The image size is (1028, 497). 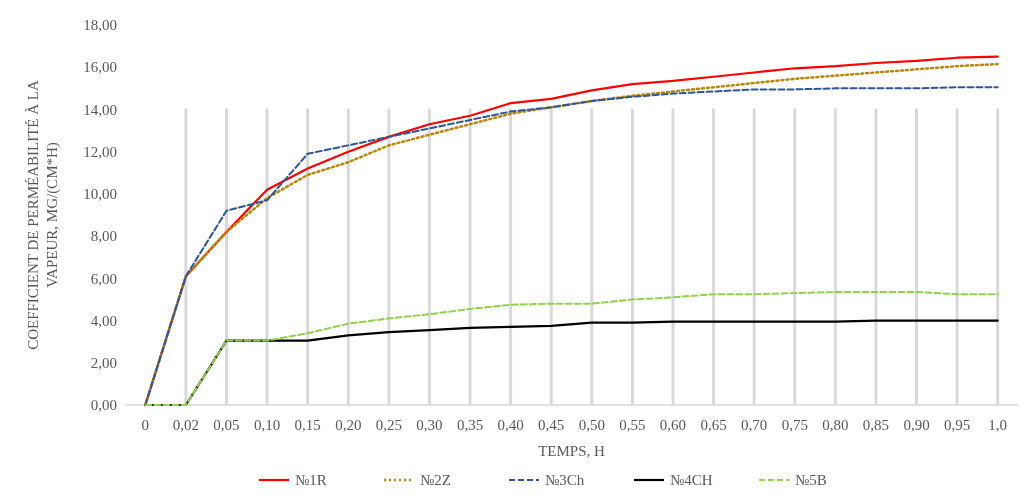 I want to click on y-tick-label: 12,00, so click(x=100, y=151).